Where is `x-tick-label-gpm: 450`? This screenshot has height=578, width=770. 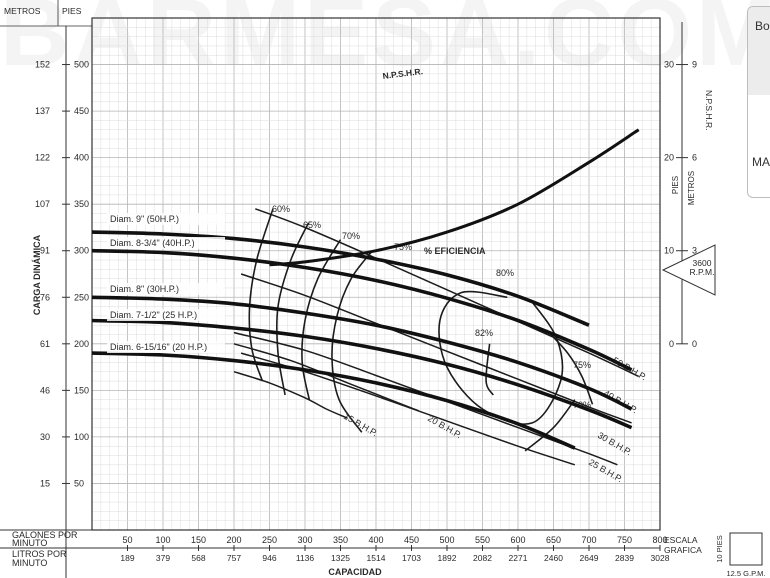
x-tick-label-gpm: 450 is located at coordinates (411, 540).